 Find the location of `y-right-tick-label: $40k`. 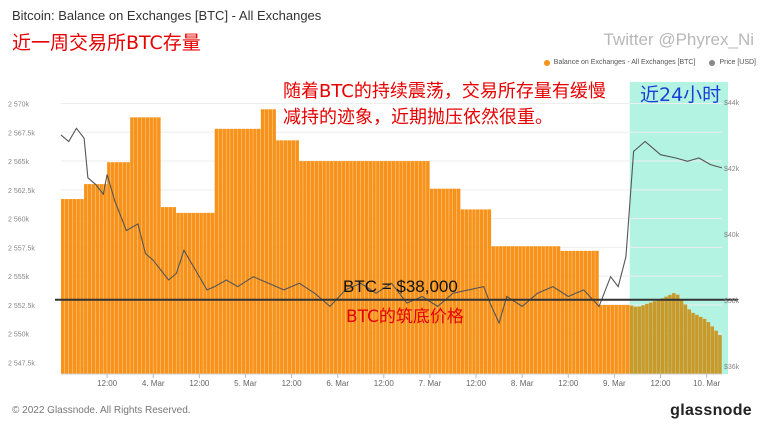

y-right-tick-label: $40k is located at coordinates (732, 235).